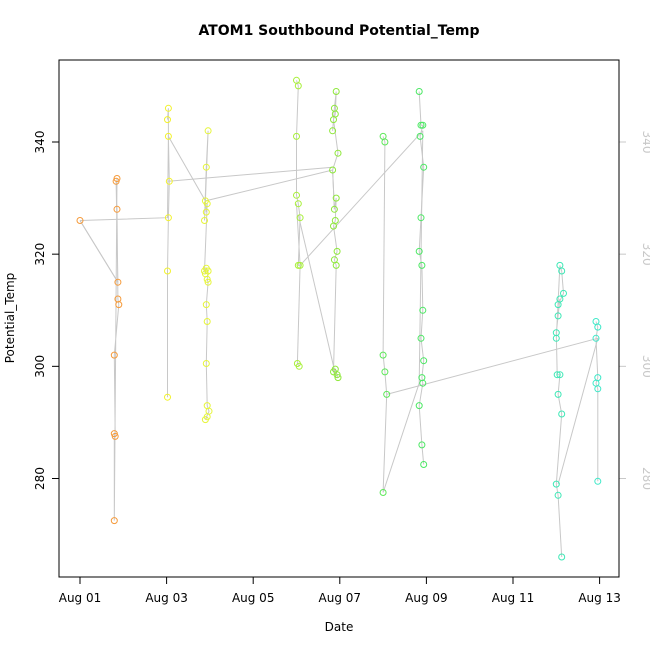 The height and width of the screenshot is (650, 650). Describe the element at coordinates (166, 598) in the screenshot. I see `x-tick-label: Aug 03` at that location.